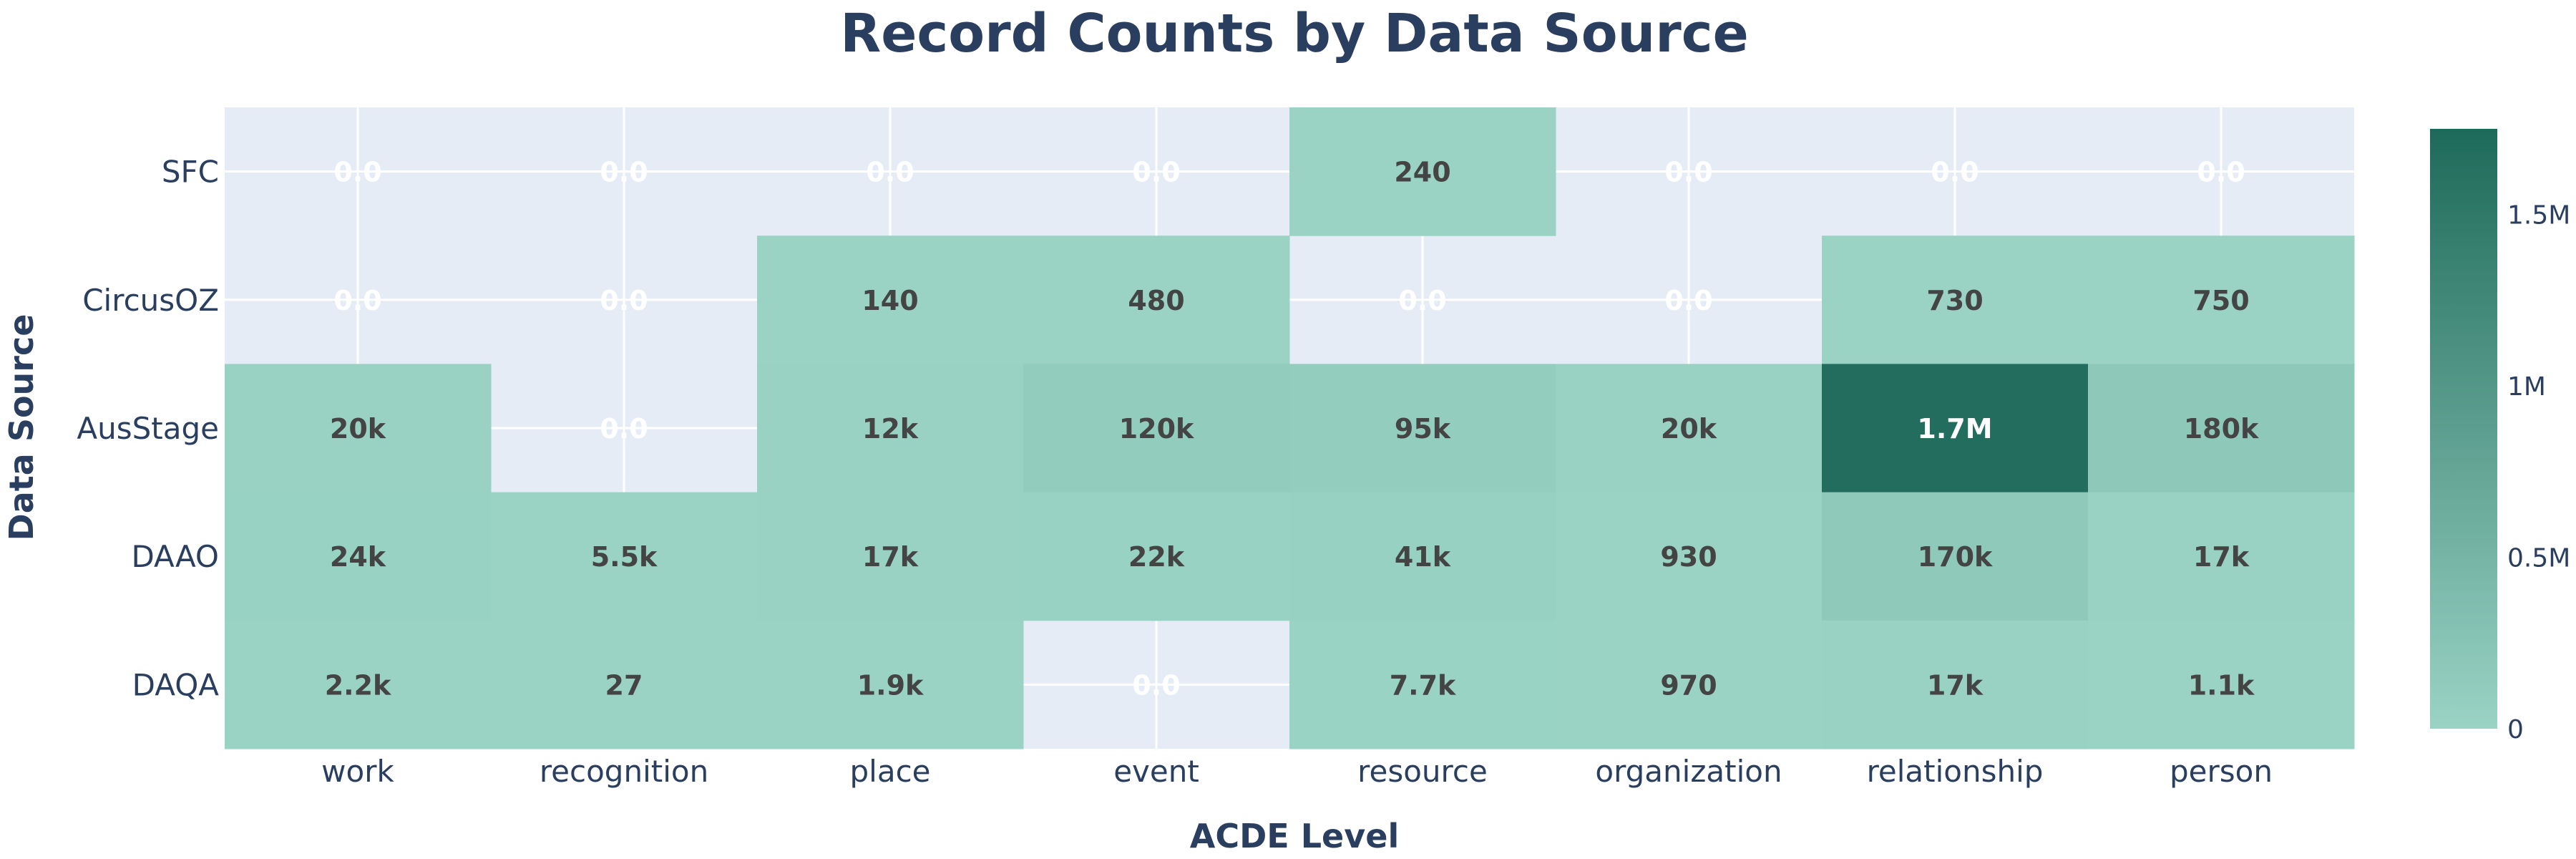  What do you see at coordinates (2515, 729) in the screenshot?
I see `colorbar-tick-label: 0` at bounding box center [2515, 729].